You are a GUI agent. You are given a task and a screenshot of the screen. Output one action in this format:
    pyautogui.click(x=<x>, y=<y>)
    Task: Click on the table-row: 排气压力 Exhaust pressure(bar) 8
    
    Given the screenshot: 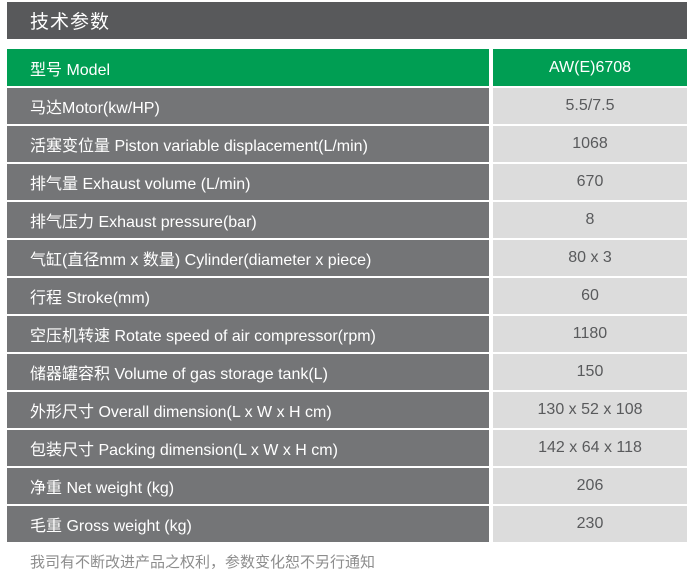 What is the action you would take?
    pyautogui.click(x=347, y=220)
    